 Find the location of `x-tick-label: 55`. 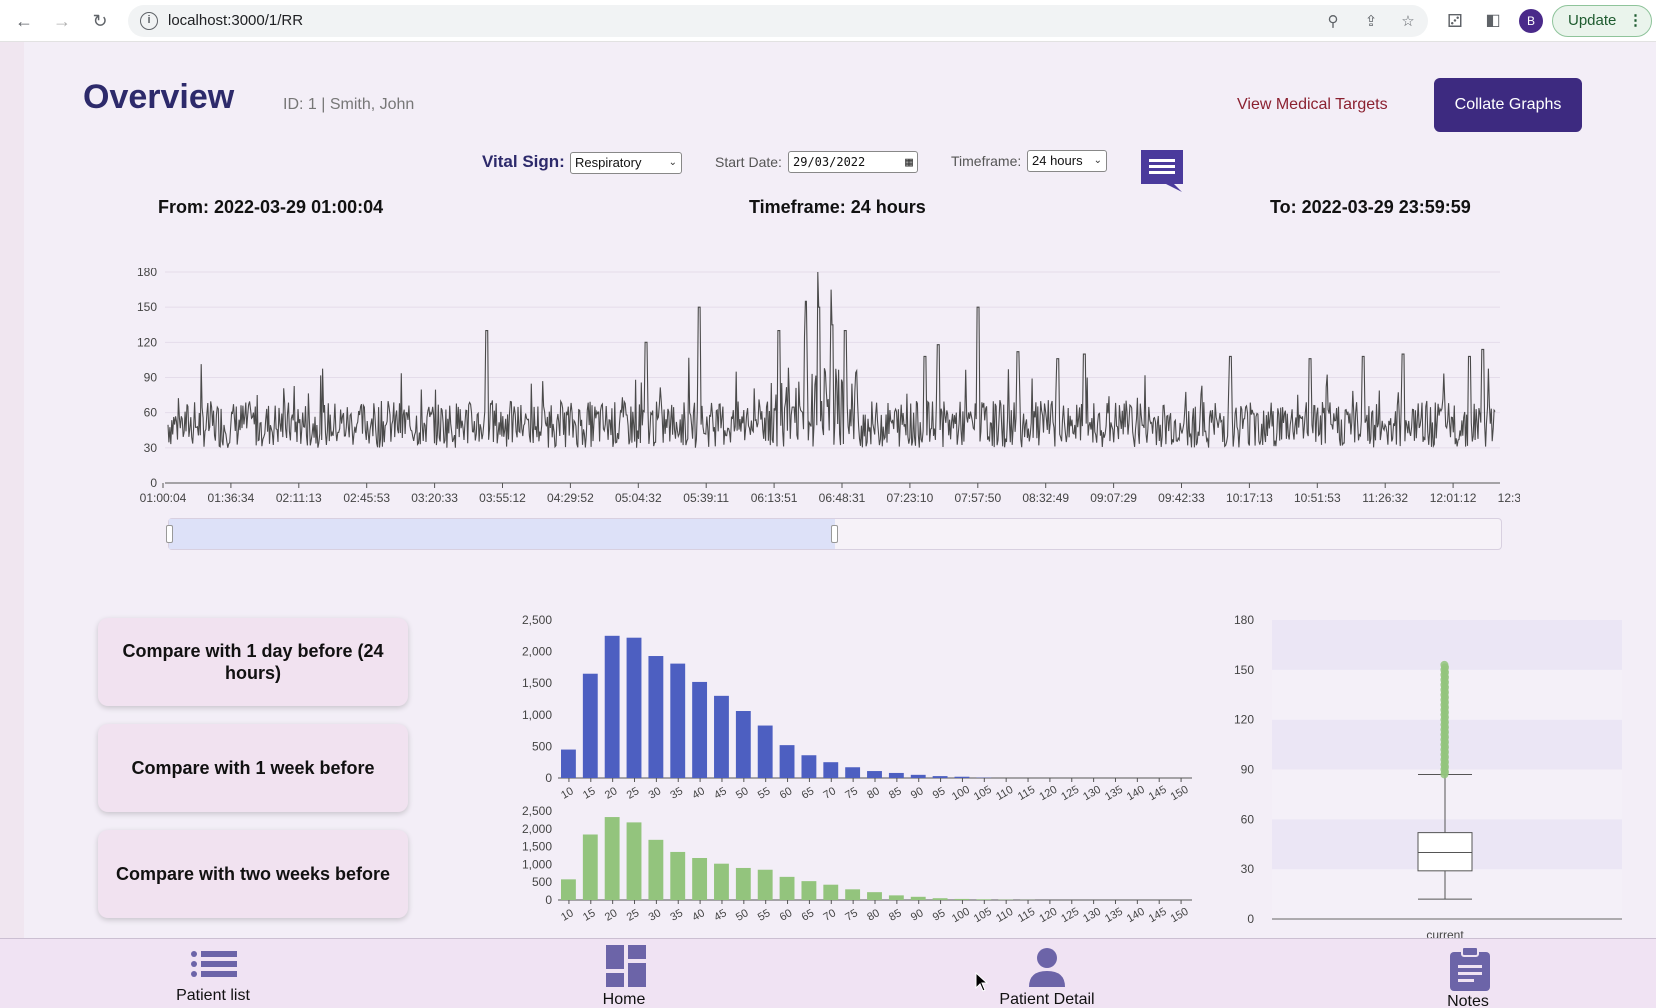

x-tick-label: 55 is located at coordinates (764, 915).